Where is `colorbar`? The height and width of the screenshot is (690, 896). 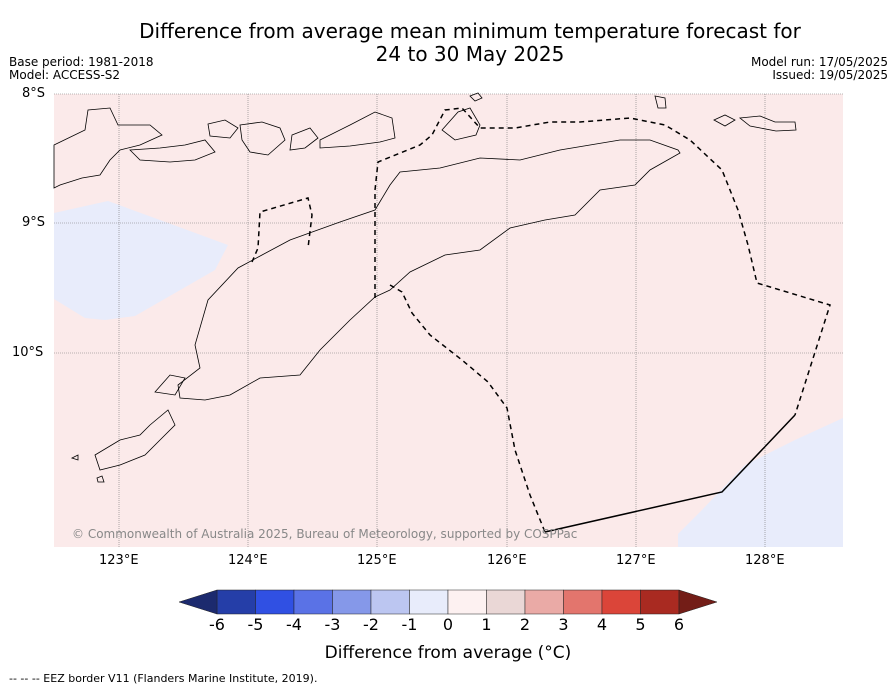 colorbar is located at coordinates (448, 602).